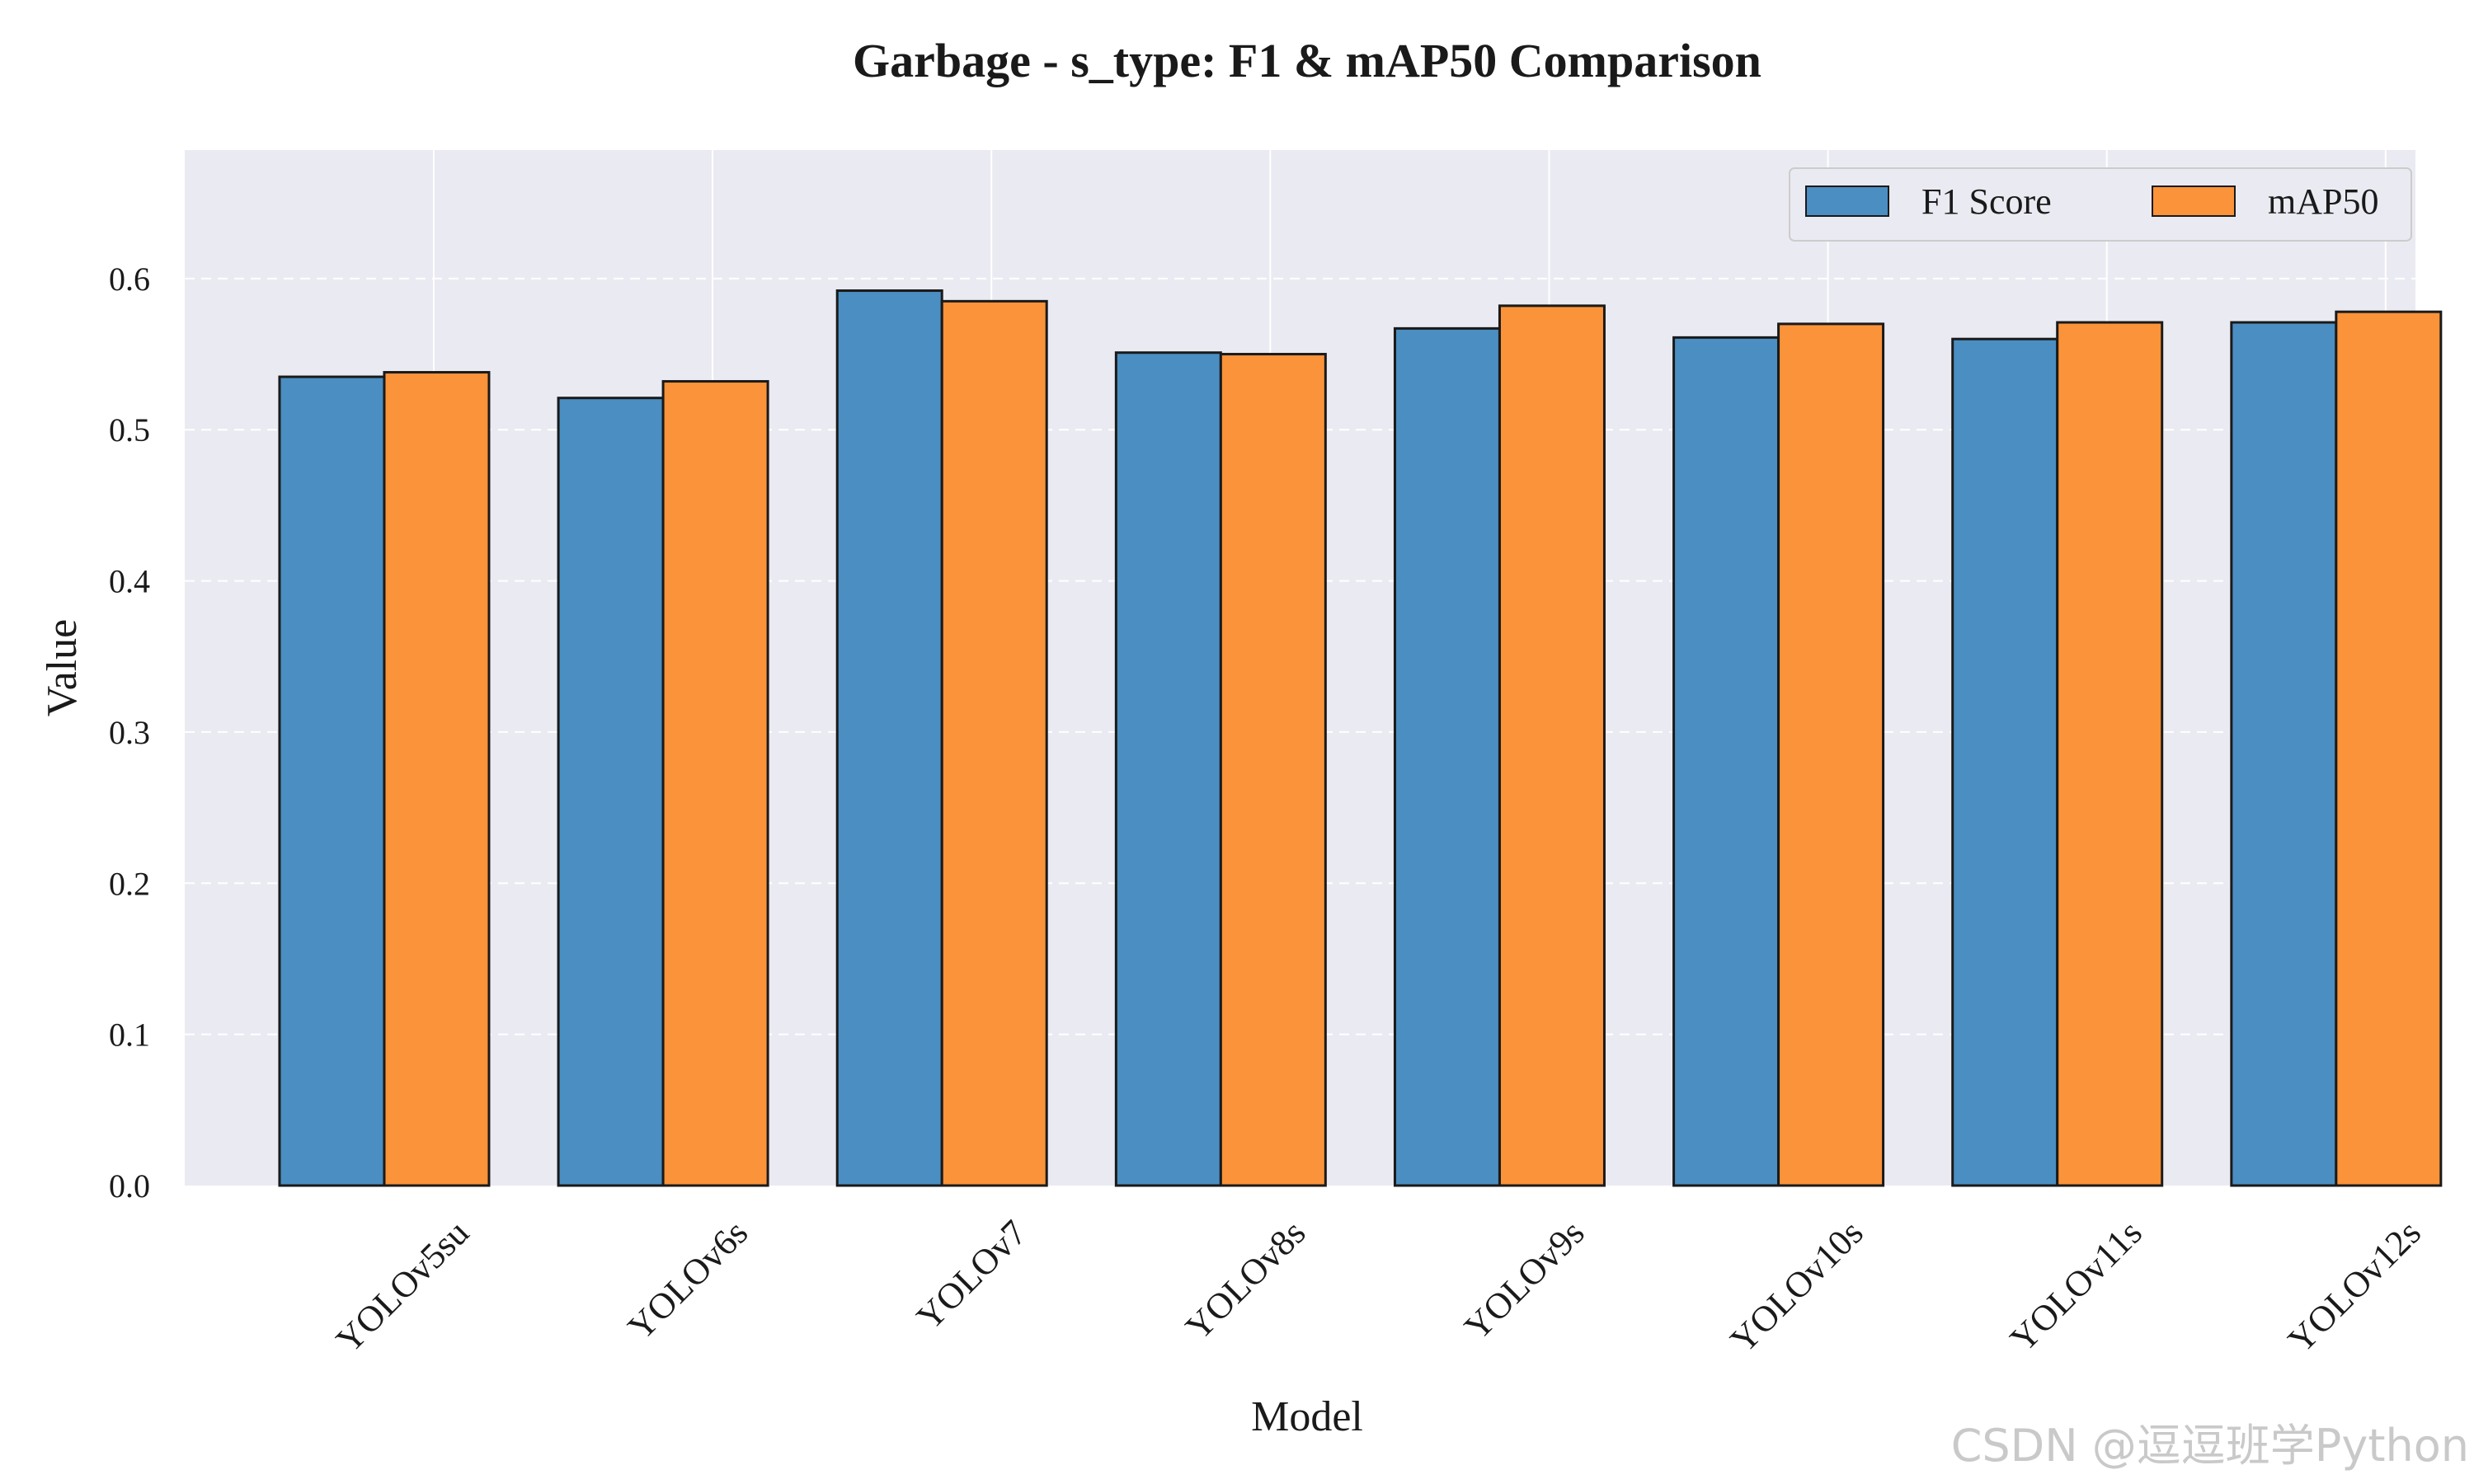 This screenshot has width=2474, height=1484. What do you see at coordinates (2076, 1286) in the screenshot?
I see `x-tick-label: YOLOv11s` at bounding box center [2076, 1286].